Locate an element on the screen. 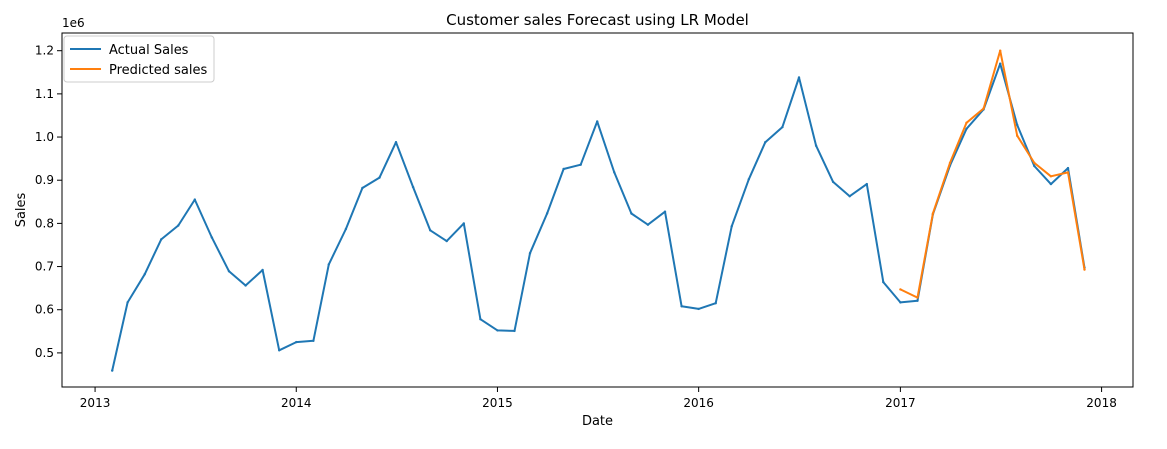  x-tick-label: 2014 is located at coordinates (296, 403).